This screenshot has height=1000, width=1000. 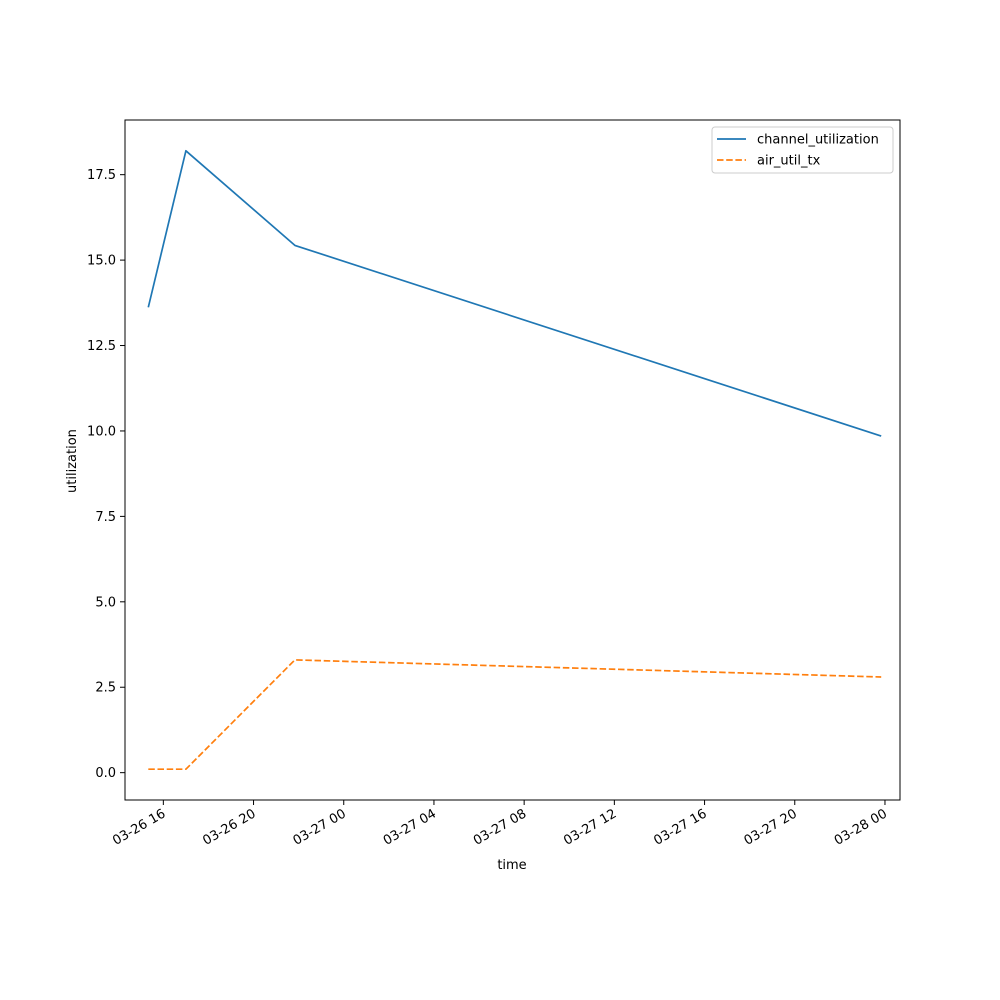 What do you see at coordinates (511, 865) in the screenshot?
I see `x-axis-label: time` at bounding box center [511, 865].